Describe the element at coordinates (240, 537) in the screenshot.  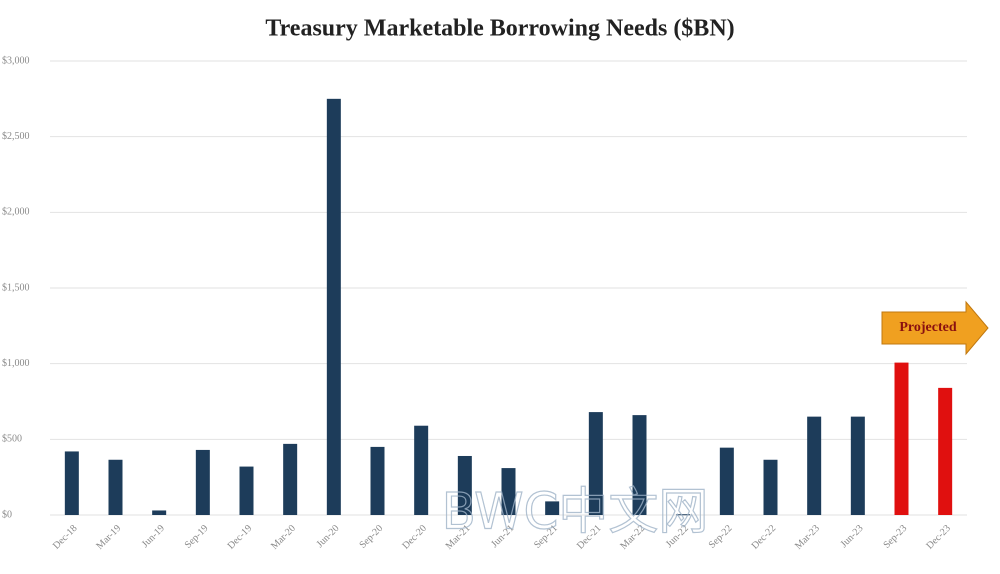
I see `x-tick-label: Dec-19` at that location.